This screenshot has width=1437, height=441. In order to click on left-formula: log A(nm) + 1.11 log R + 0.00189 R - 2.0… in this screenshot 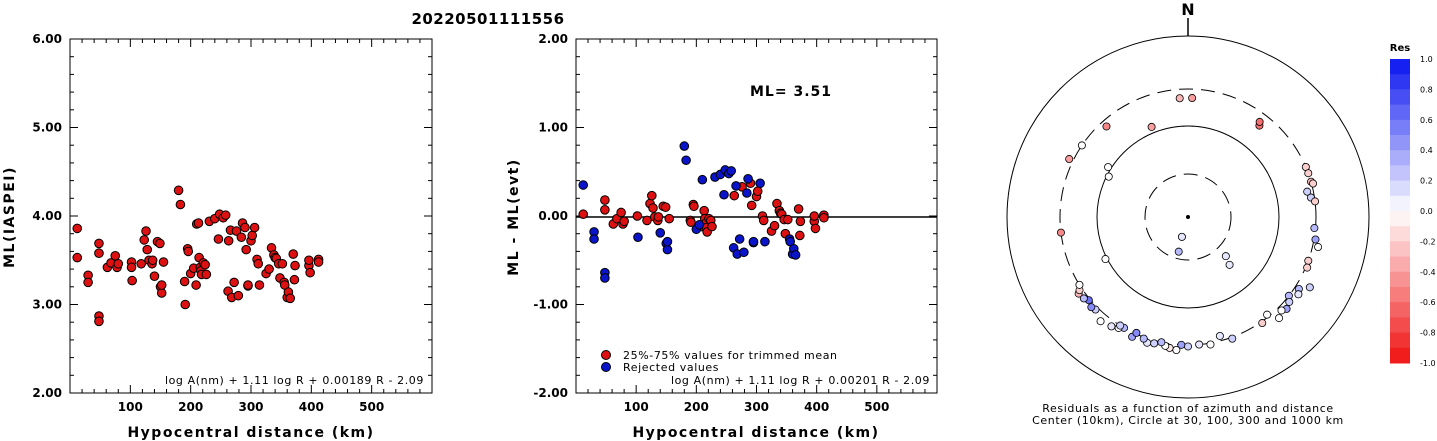, I will do `click(294, 380)`.